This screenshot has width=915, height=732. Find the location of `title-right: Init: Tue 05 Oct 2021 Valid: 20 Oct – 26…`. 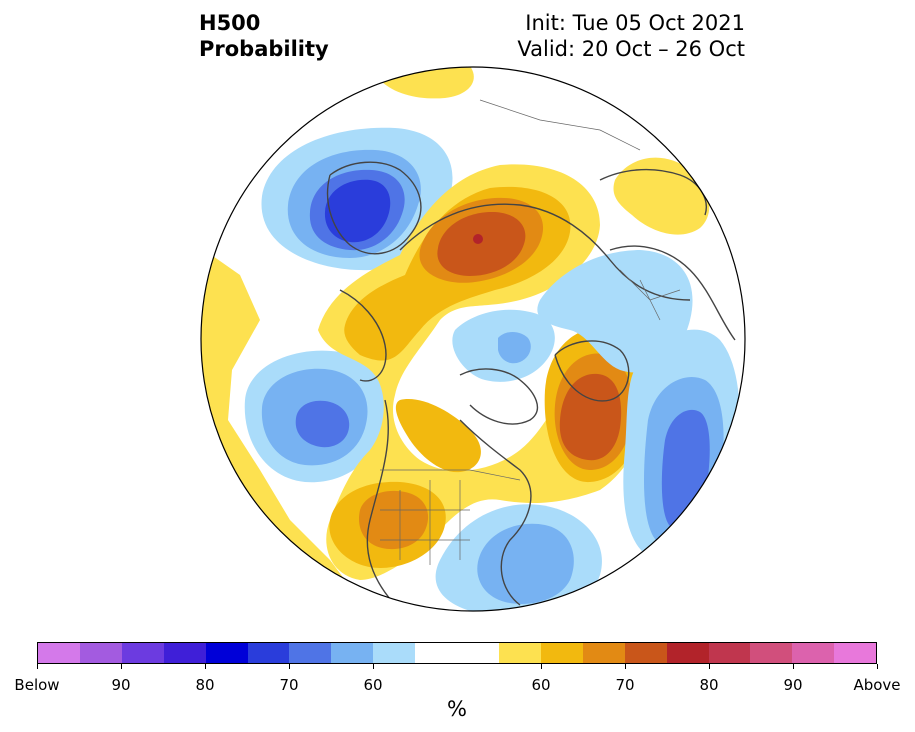

title-right: Init: Tue 05 Oct 2021 Valid: 20 Oct – 26… is located at coordinates (631, 36).